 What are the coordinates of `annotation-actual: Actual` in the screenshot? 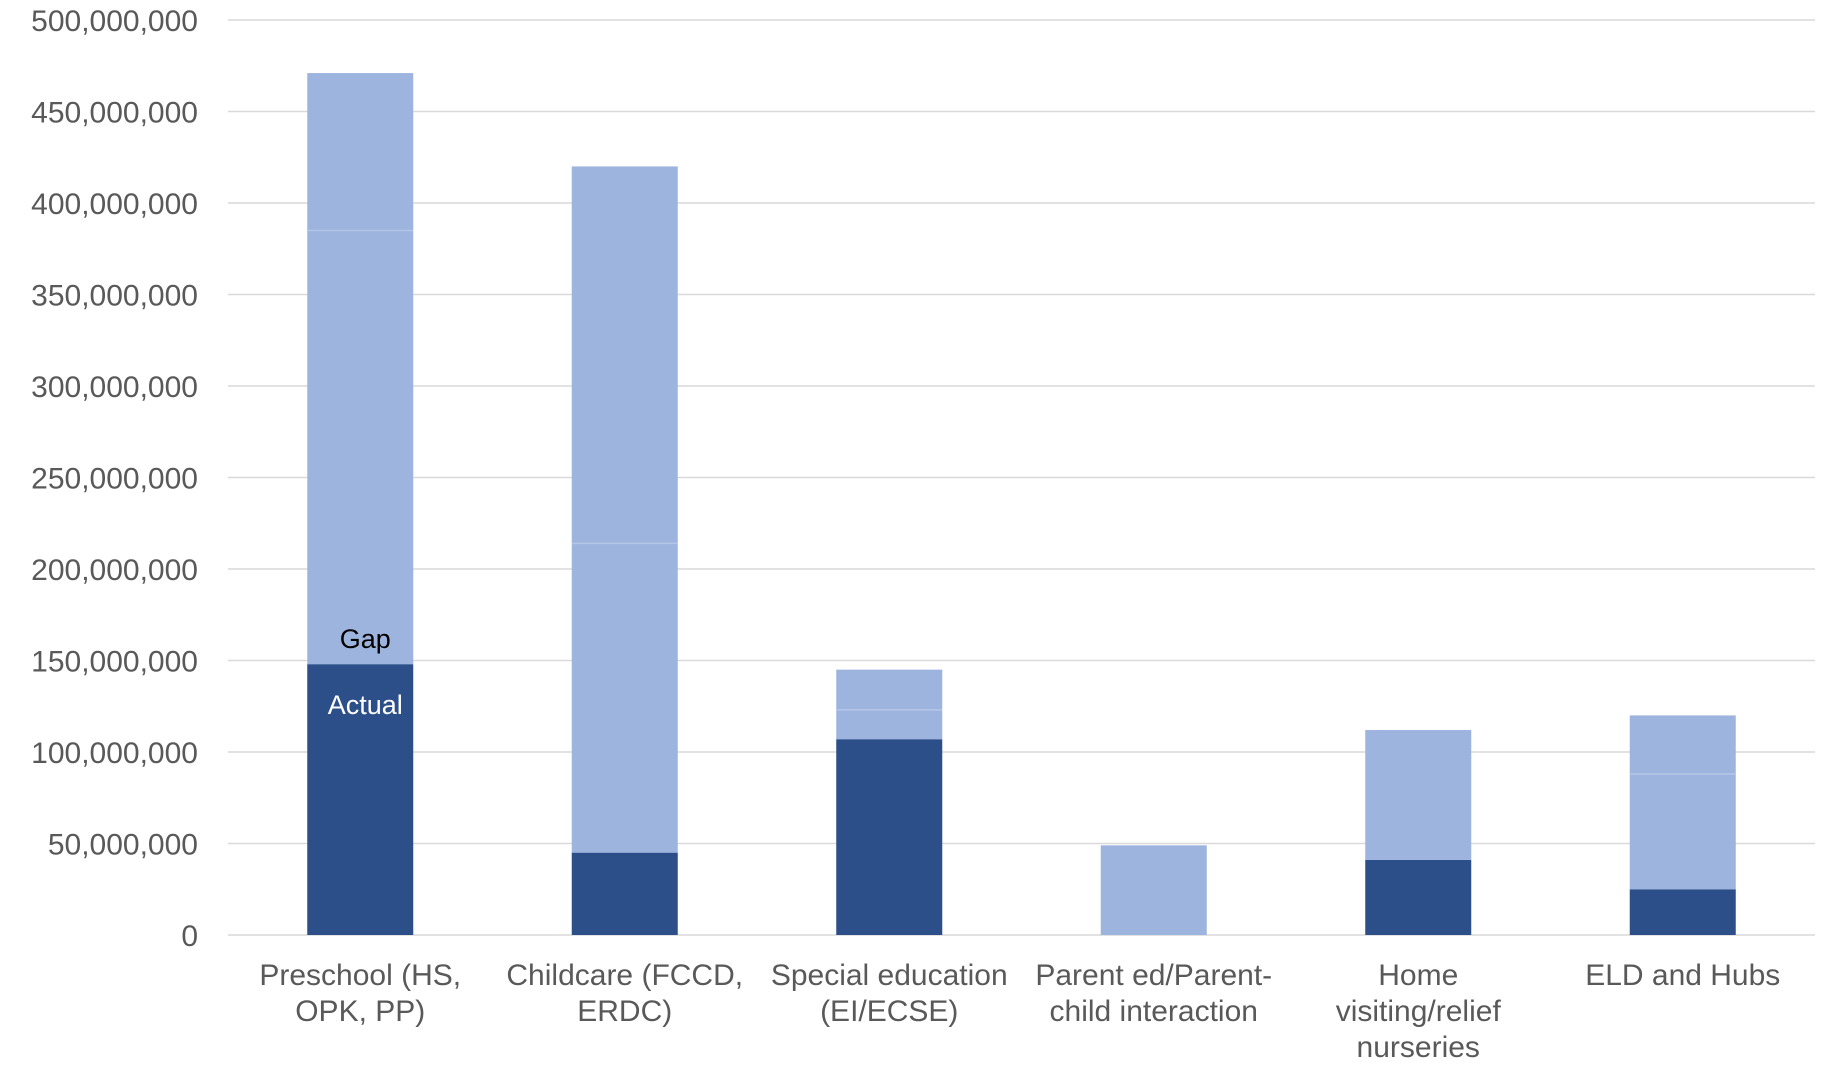 It's located at (365, 705).